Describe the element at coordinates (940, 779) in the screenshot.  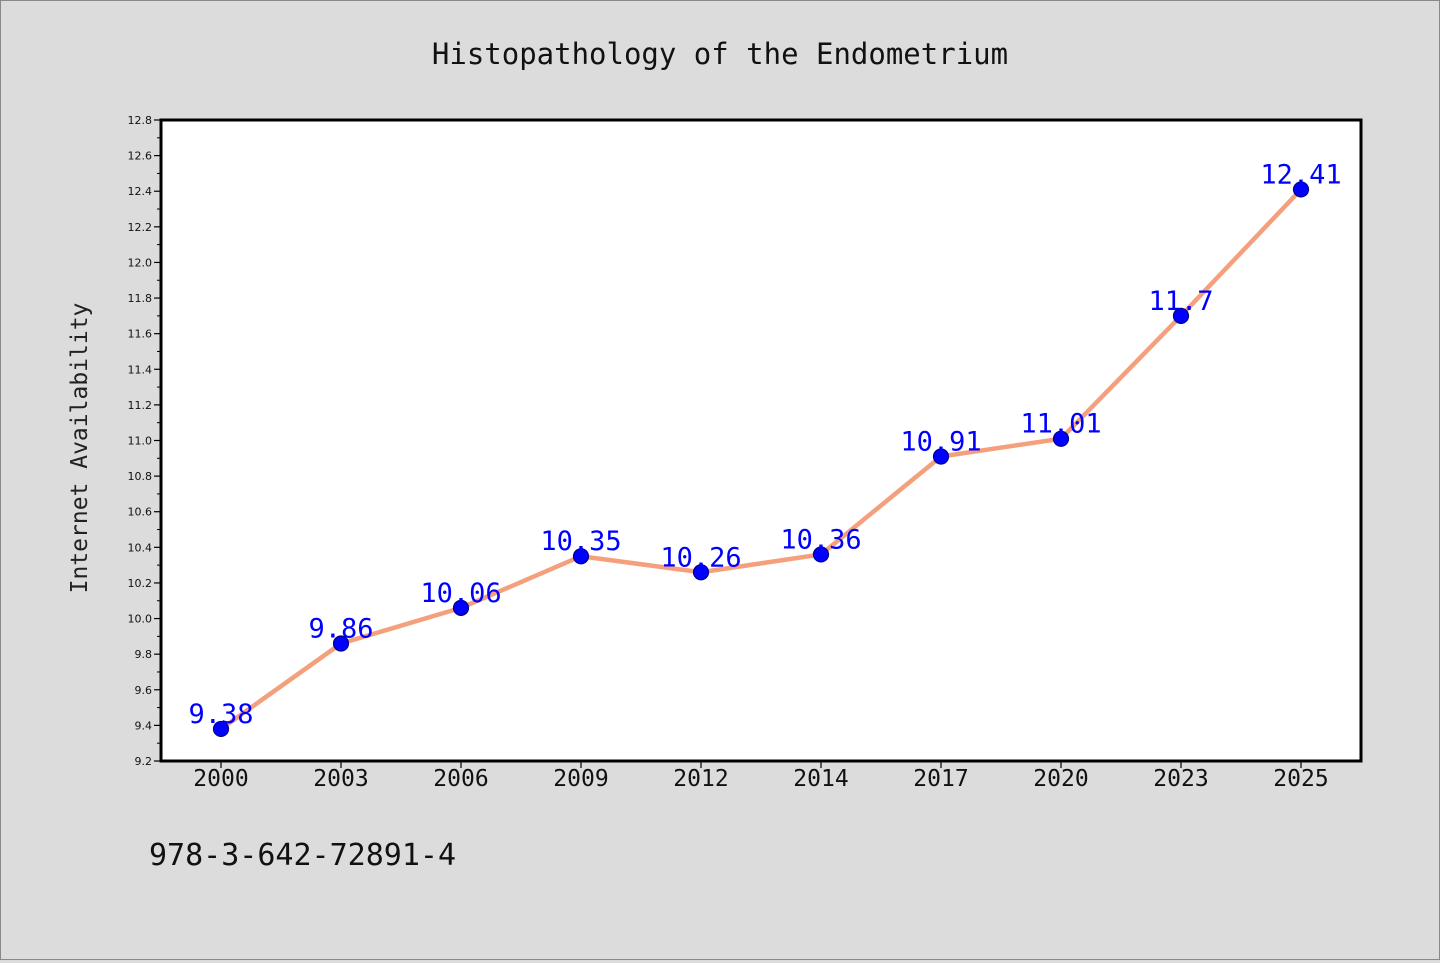
I see `x-tick-label: 2017` at that location.